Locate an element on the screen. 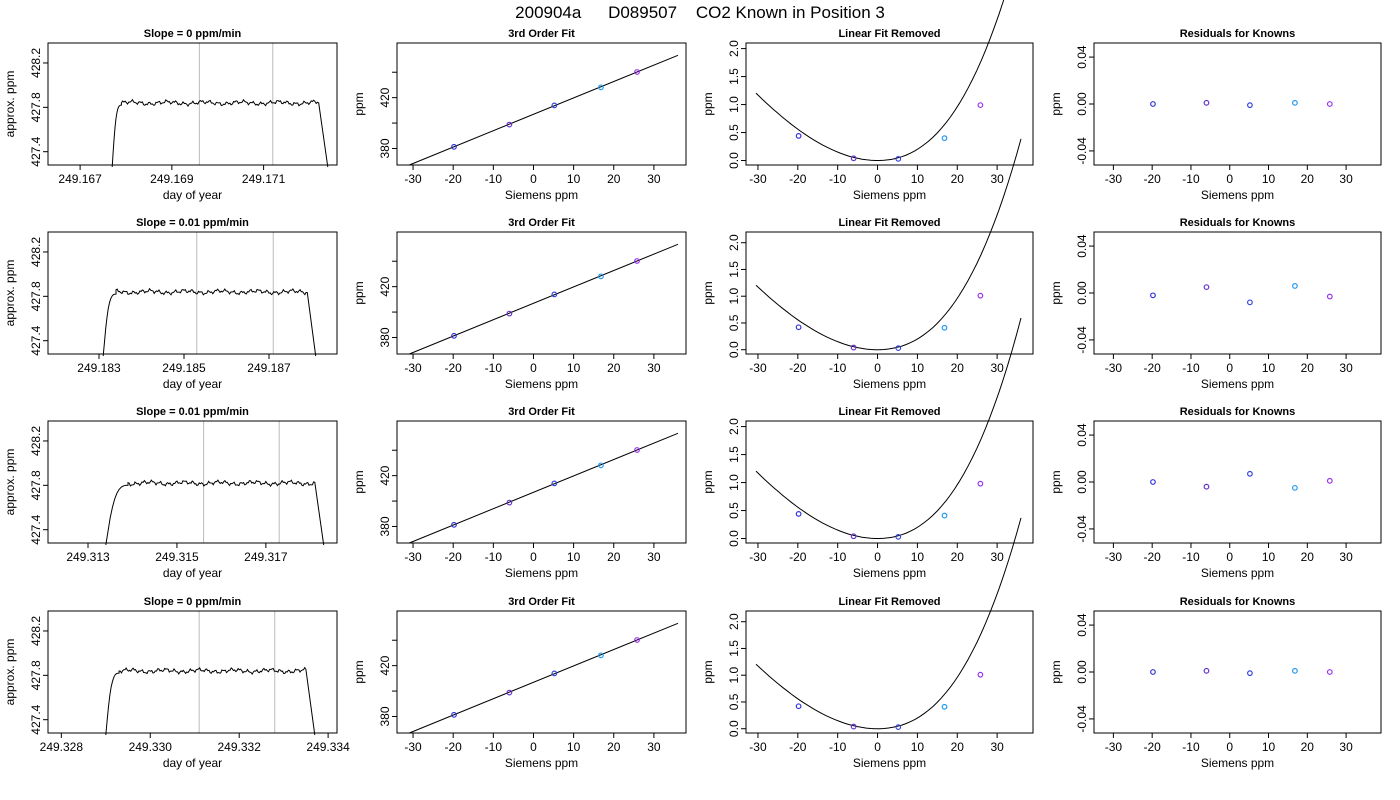 This screenshot has width=1400, height=800. lin-ytick-label-0-0: 0.0 is located at coordinates (734, 160).